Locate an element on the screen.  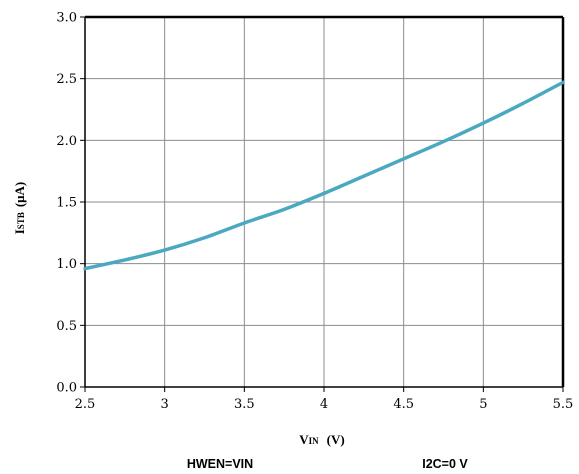
y-tick-label: 3.0 is located at coordinates (66, 18).